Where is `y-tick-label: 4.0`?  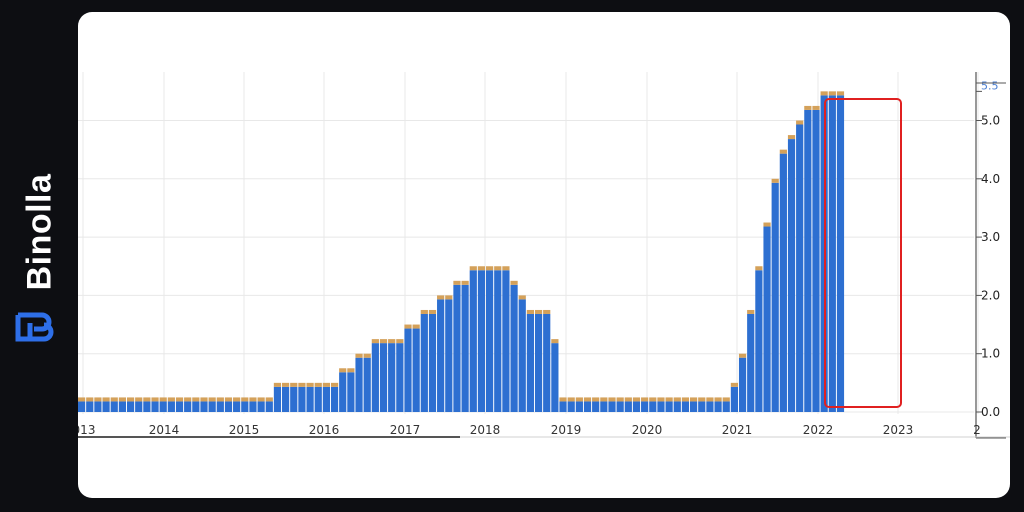
y-tick-label: 4.0 is located at coordinates (990, 179).